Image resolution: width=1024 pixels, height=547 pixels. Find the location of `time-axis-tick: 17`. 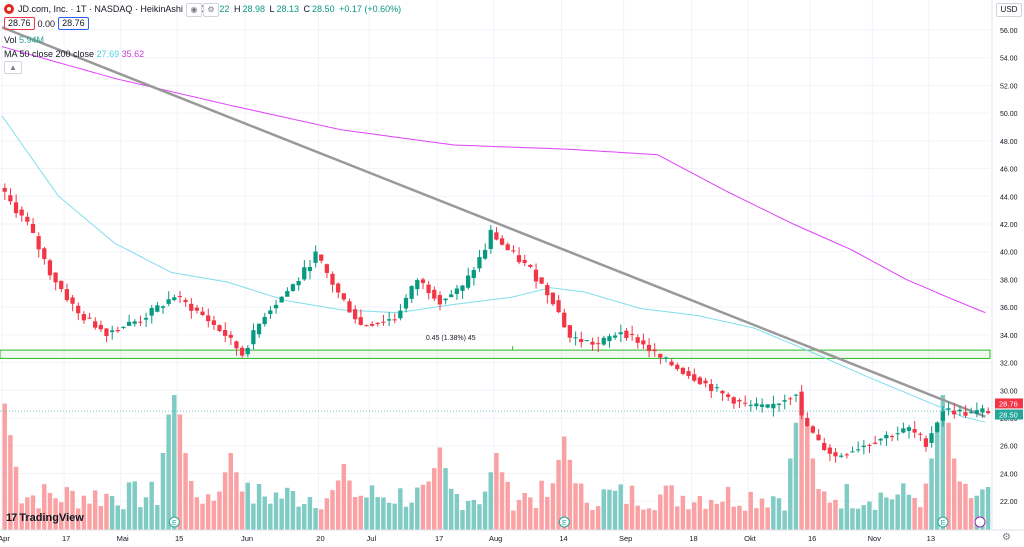

time-axis-tick: 17 is located at coordinates (439, 538).